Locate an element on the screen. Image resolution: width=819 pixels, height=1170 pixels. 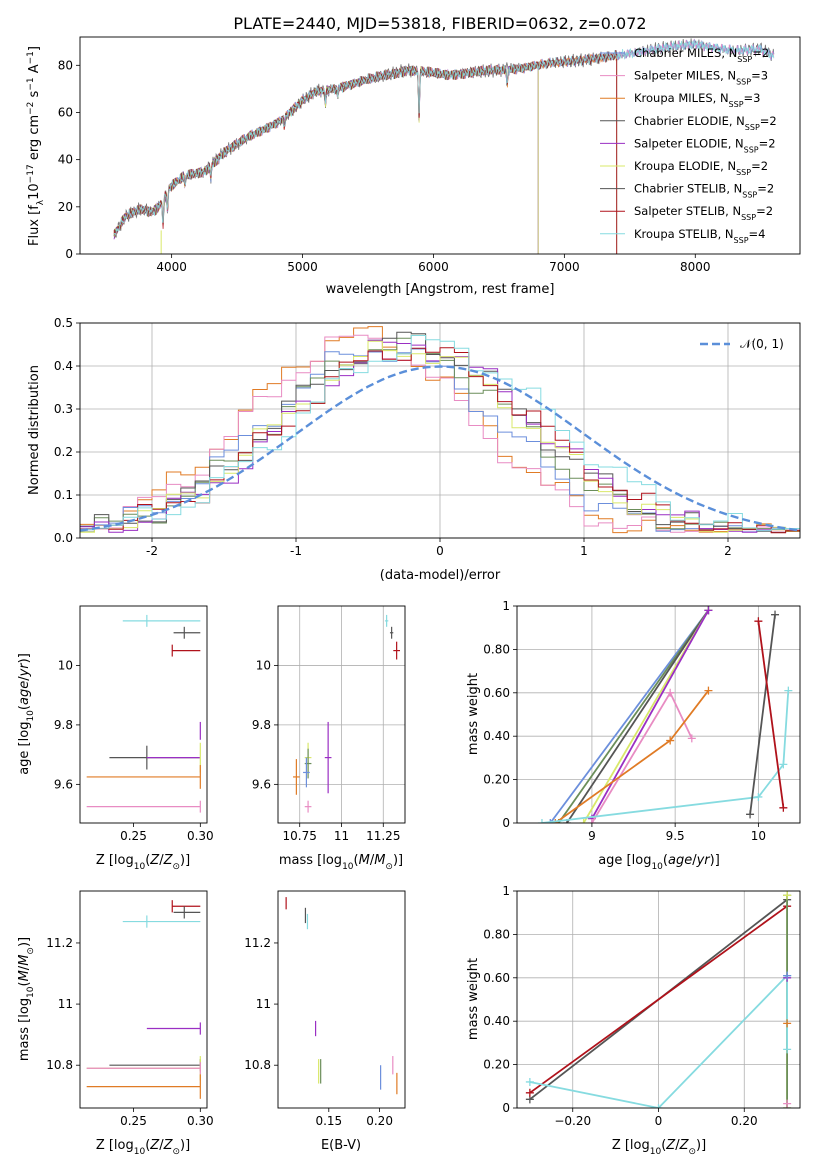
legend-name: Kroupa ELODIE, N is located at coordinates (685, 166).